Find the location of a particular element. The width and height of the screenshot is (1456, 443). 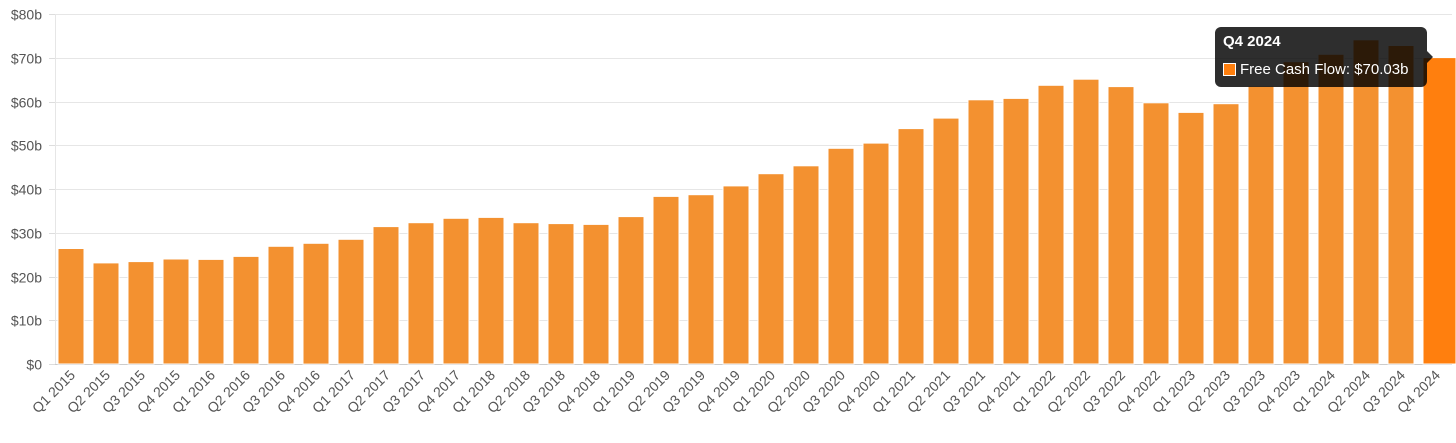

y-axis: $0 $10b $20b $30b $40b $50b $60b $70b $80b is located at coordinates (26, 190).